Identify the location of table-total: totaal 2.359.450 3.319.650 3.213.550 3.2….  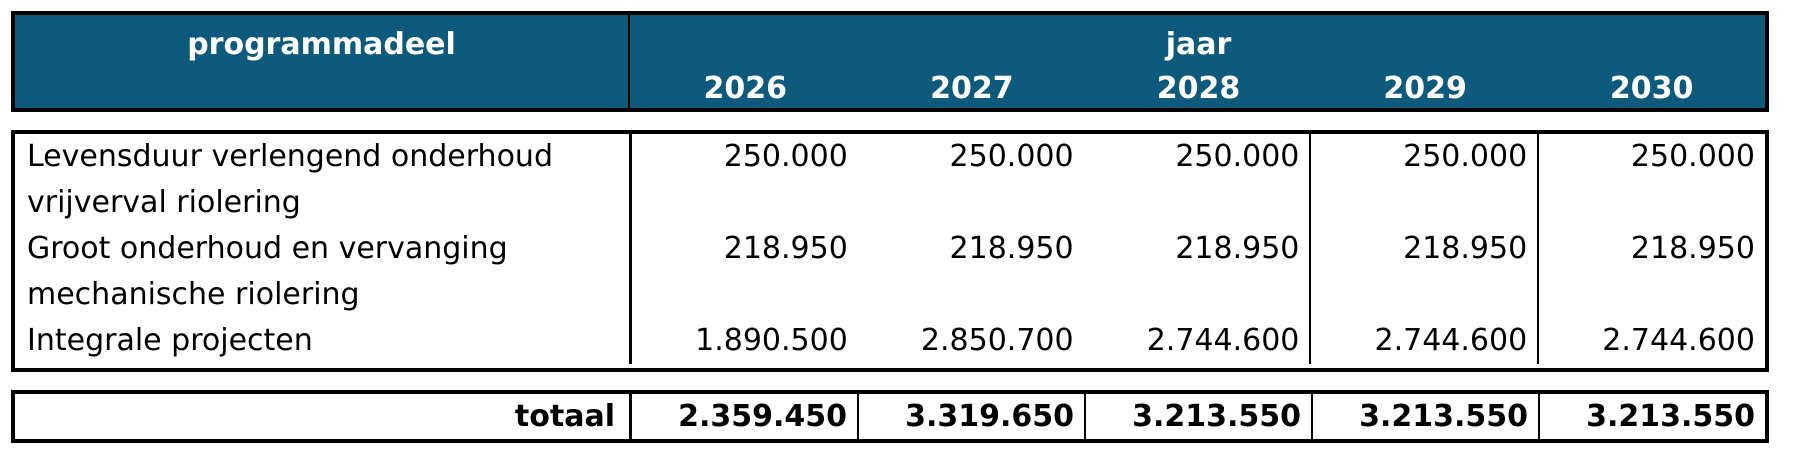
(890, 416).